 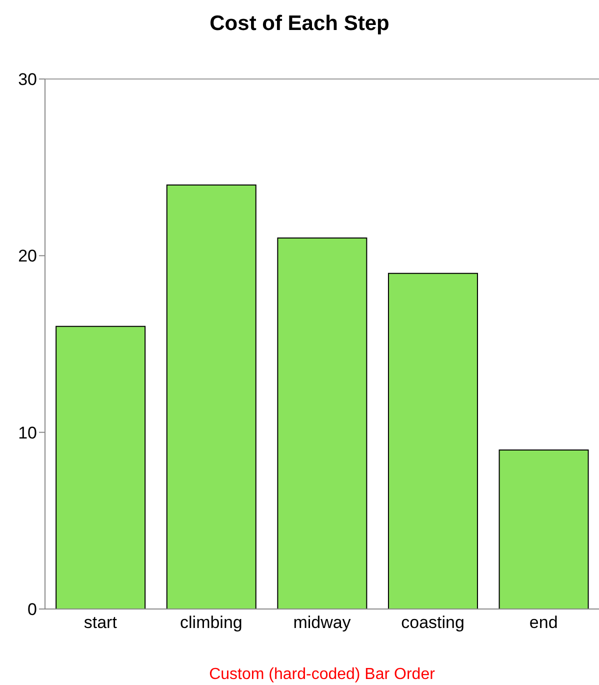 What do you see at coordinates (432, 622) in the screenshot?
I see `x-tick-label: coasting` at bounding box center [432, 622].